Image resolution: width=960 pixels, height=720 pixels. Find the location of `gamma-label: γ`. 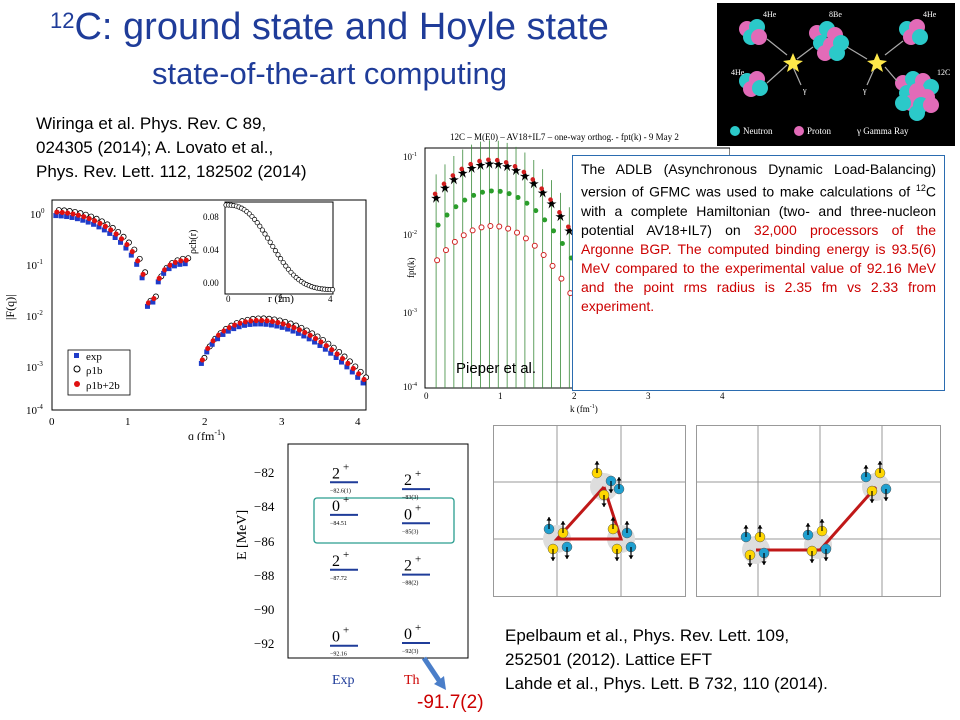

gamma-label: γ is located at coordinates (804, 90).